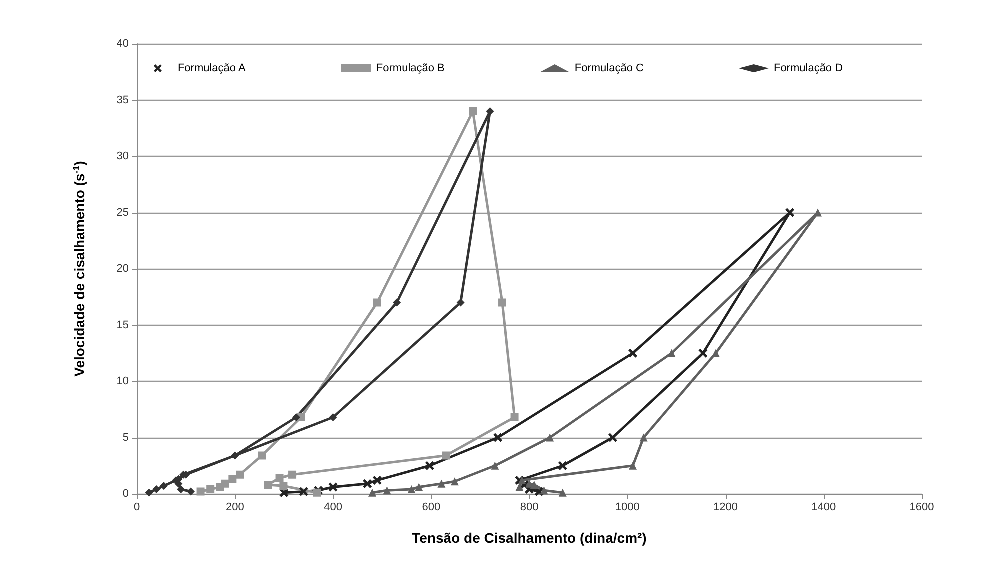 The image size is (997, 575). Describe the element at coordinates (212, 68) in the screenshot. I see `legend-label: Formulação A` at that location.